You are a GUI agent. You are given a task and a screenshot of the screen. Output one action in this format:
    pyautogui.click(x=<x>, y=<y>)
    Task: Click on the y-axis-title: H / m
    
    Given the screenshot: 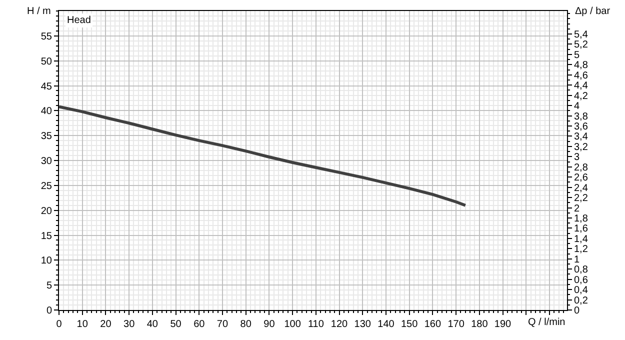 What is the action you would take?
    pyautogui.click(x=39, y=11)
    